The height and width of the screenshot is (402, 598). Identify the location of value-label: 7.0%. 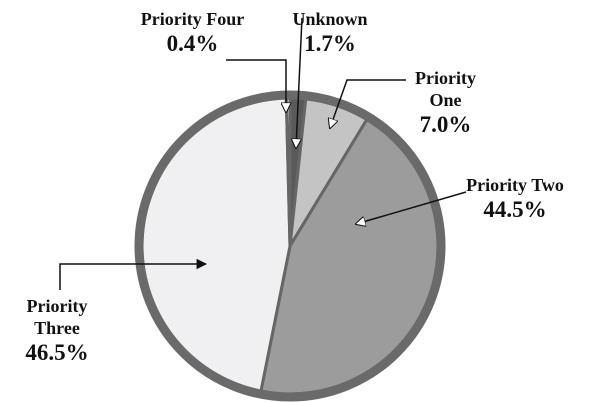
(445, 124).